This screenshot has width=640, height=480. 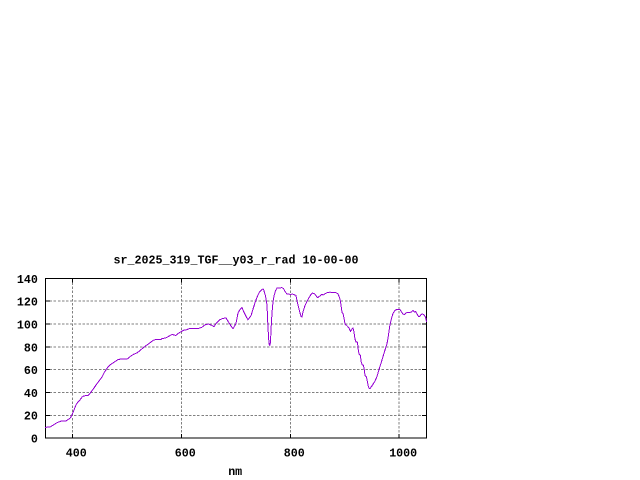 What do you see at coordinates (236, 261) in the screenshot?
I see `svg-text:sr_2025_319_TGF__y03_r_rad 10-: sr_2025_319_TGF__y03_r_rad 10-00-00` at bounding box center [236, 261].